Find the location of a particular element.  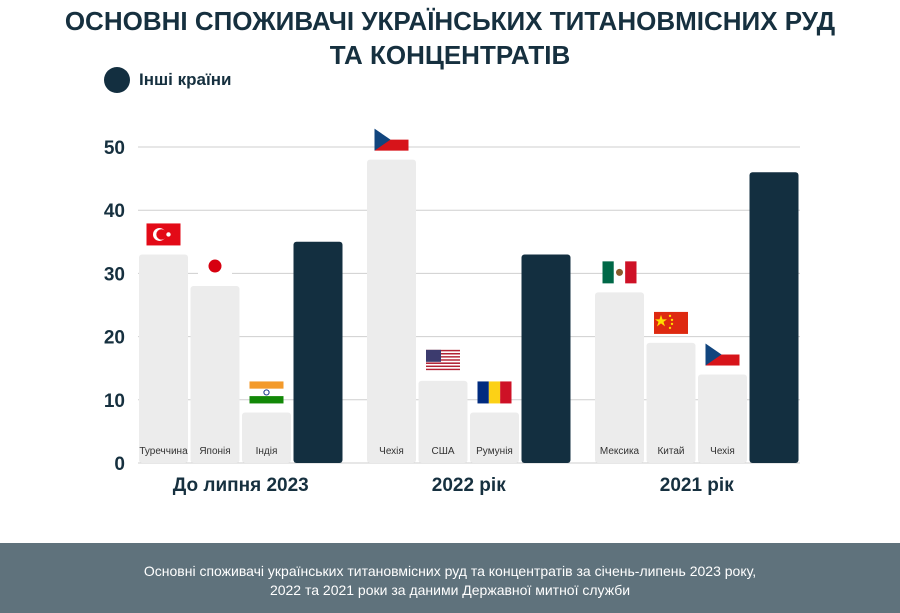

y-tick-label: 30 is located at coordinates (114, 274).